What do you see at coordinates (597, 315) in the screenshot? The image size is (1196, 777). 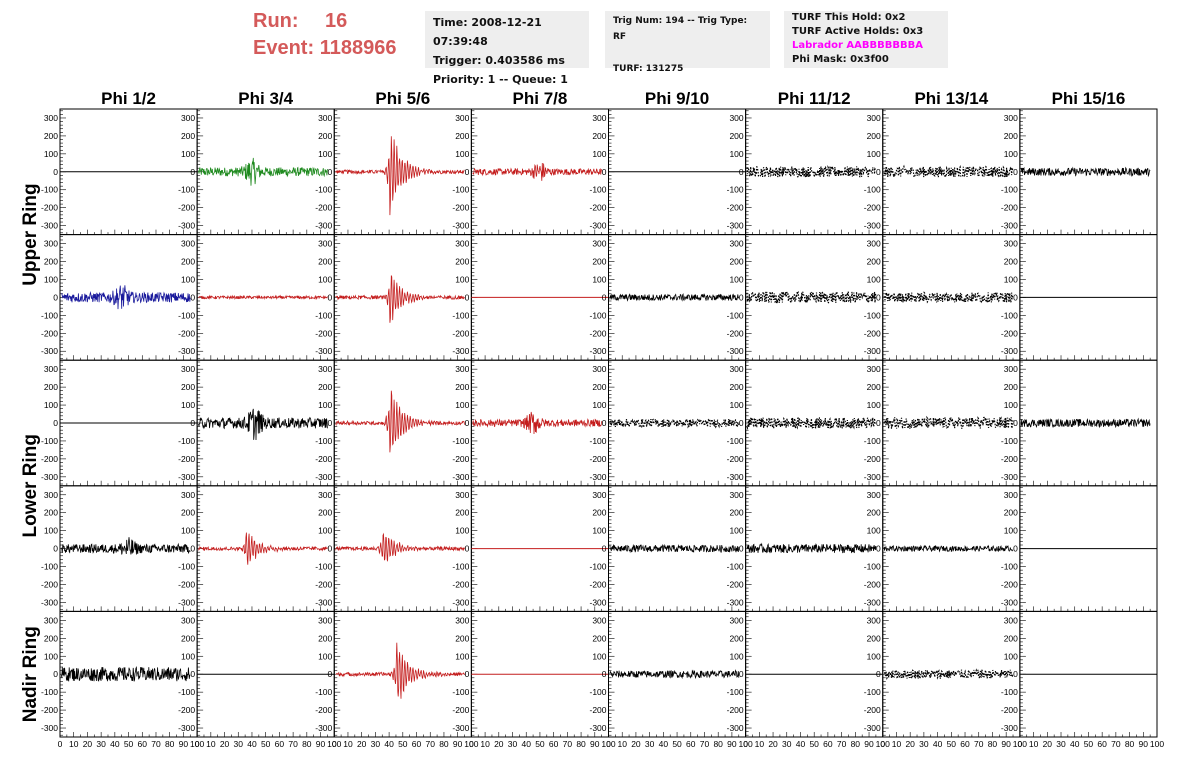 I see `ytick-label-r2c5: -100` at bounding box center [597, 315].